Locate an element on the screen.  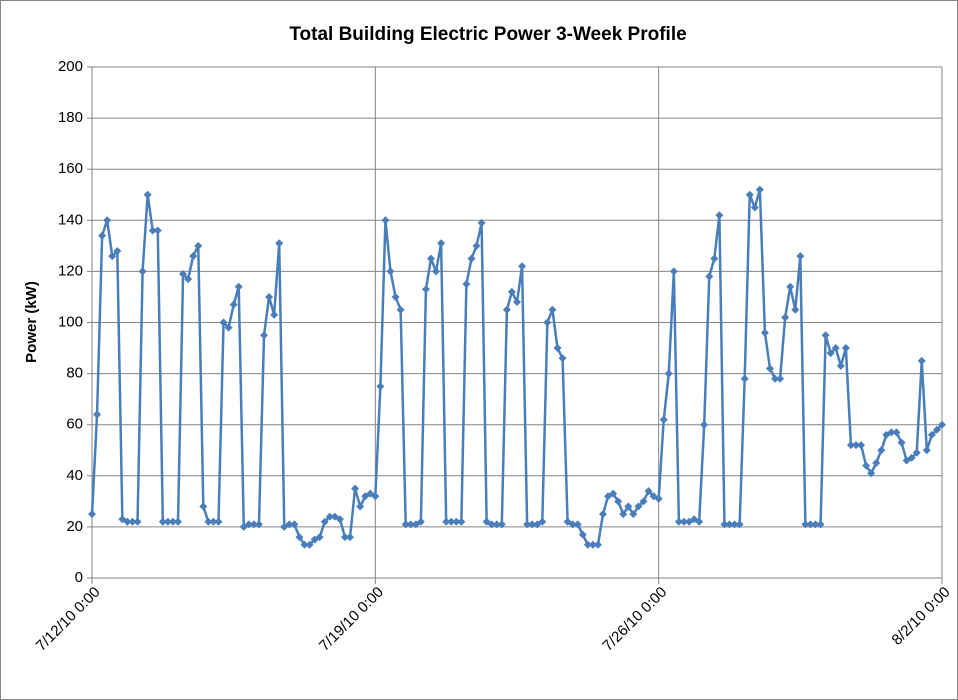
y-tick-label: 180 is located at coordinates (70, 117).